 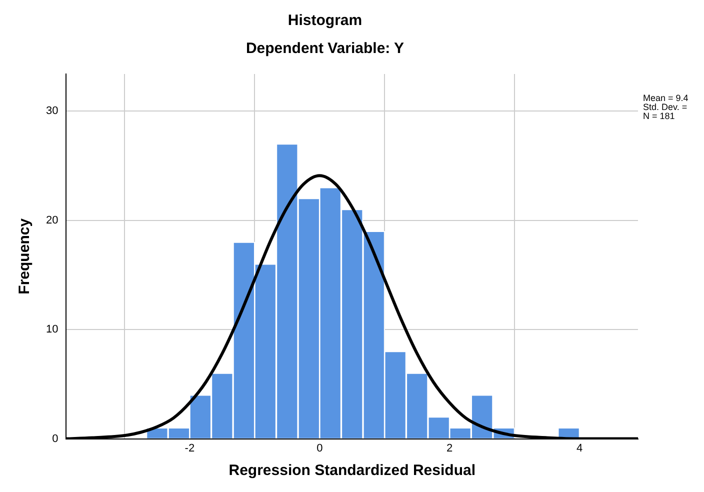 What do you see at coordinates (319, 448) in the screenshot?
I see `x-tick-label: 0` at bounding box center [319, 448].